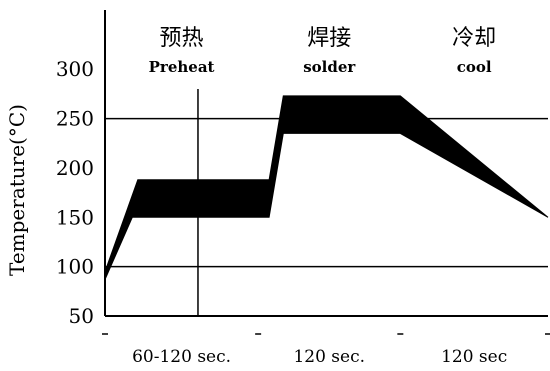 This screenshot has width=550, height=371. I want to click on phase-duration-0: 60-120 sec., so click(181, 357).